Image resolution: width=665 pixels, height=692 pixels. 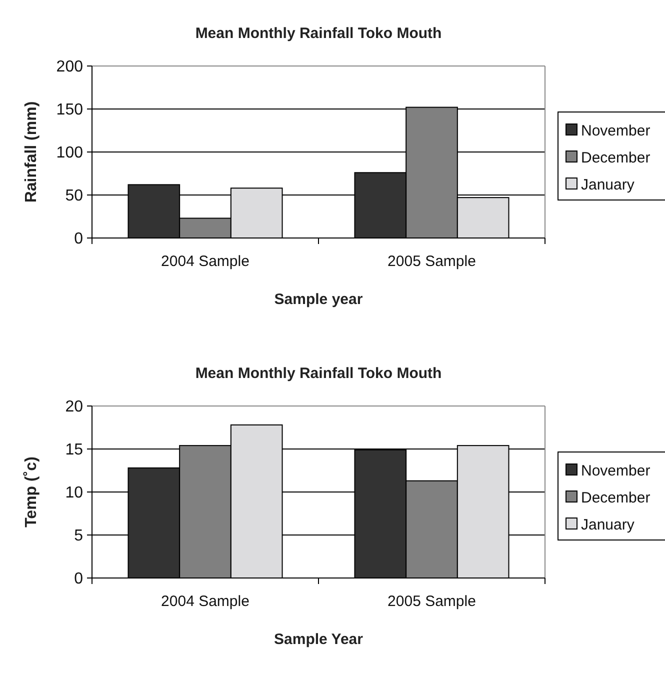 What do you see at coordinates (70, 110) in the screenshot?
I see `y-tick-label: 150` at bounding box center [70, 110].